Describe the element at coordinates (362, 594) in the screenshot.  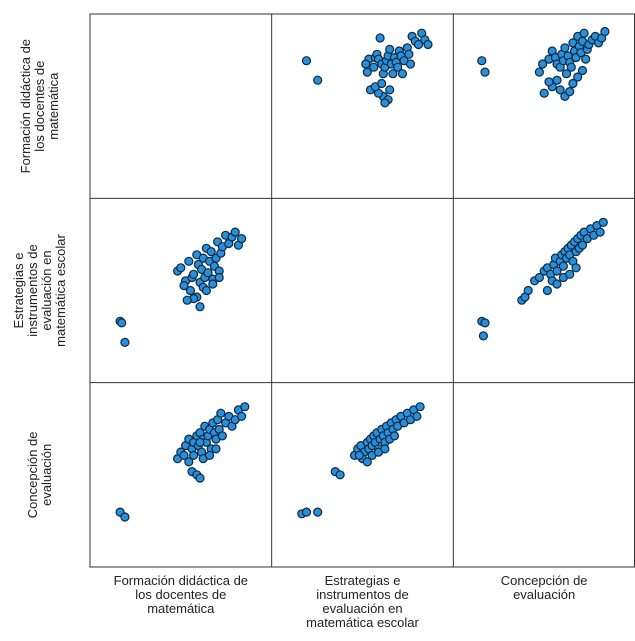
I see `x-axis-label-line: instrumentos de` at that location.